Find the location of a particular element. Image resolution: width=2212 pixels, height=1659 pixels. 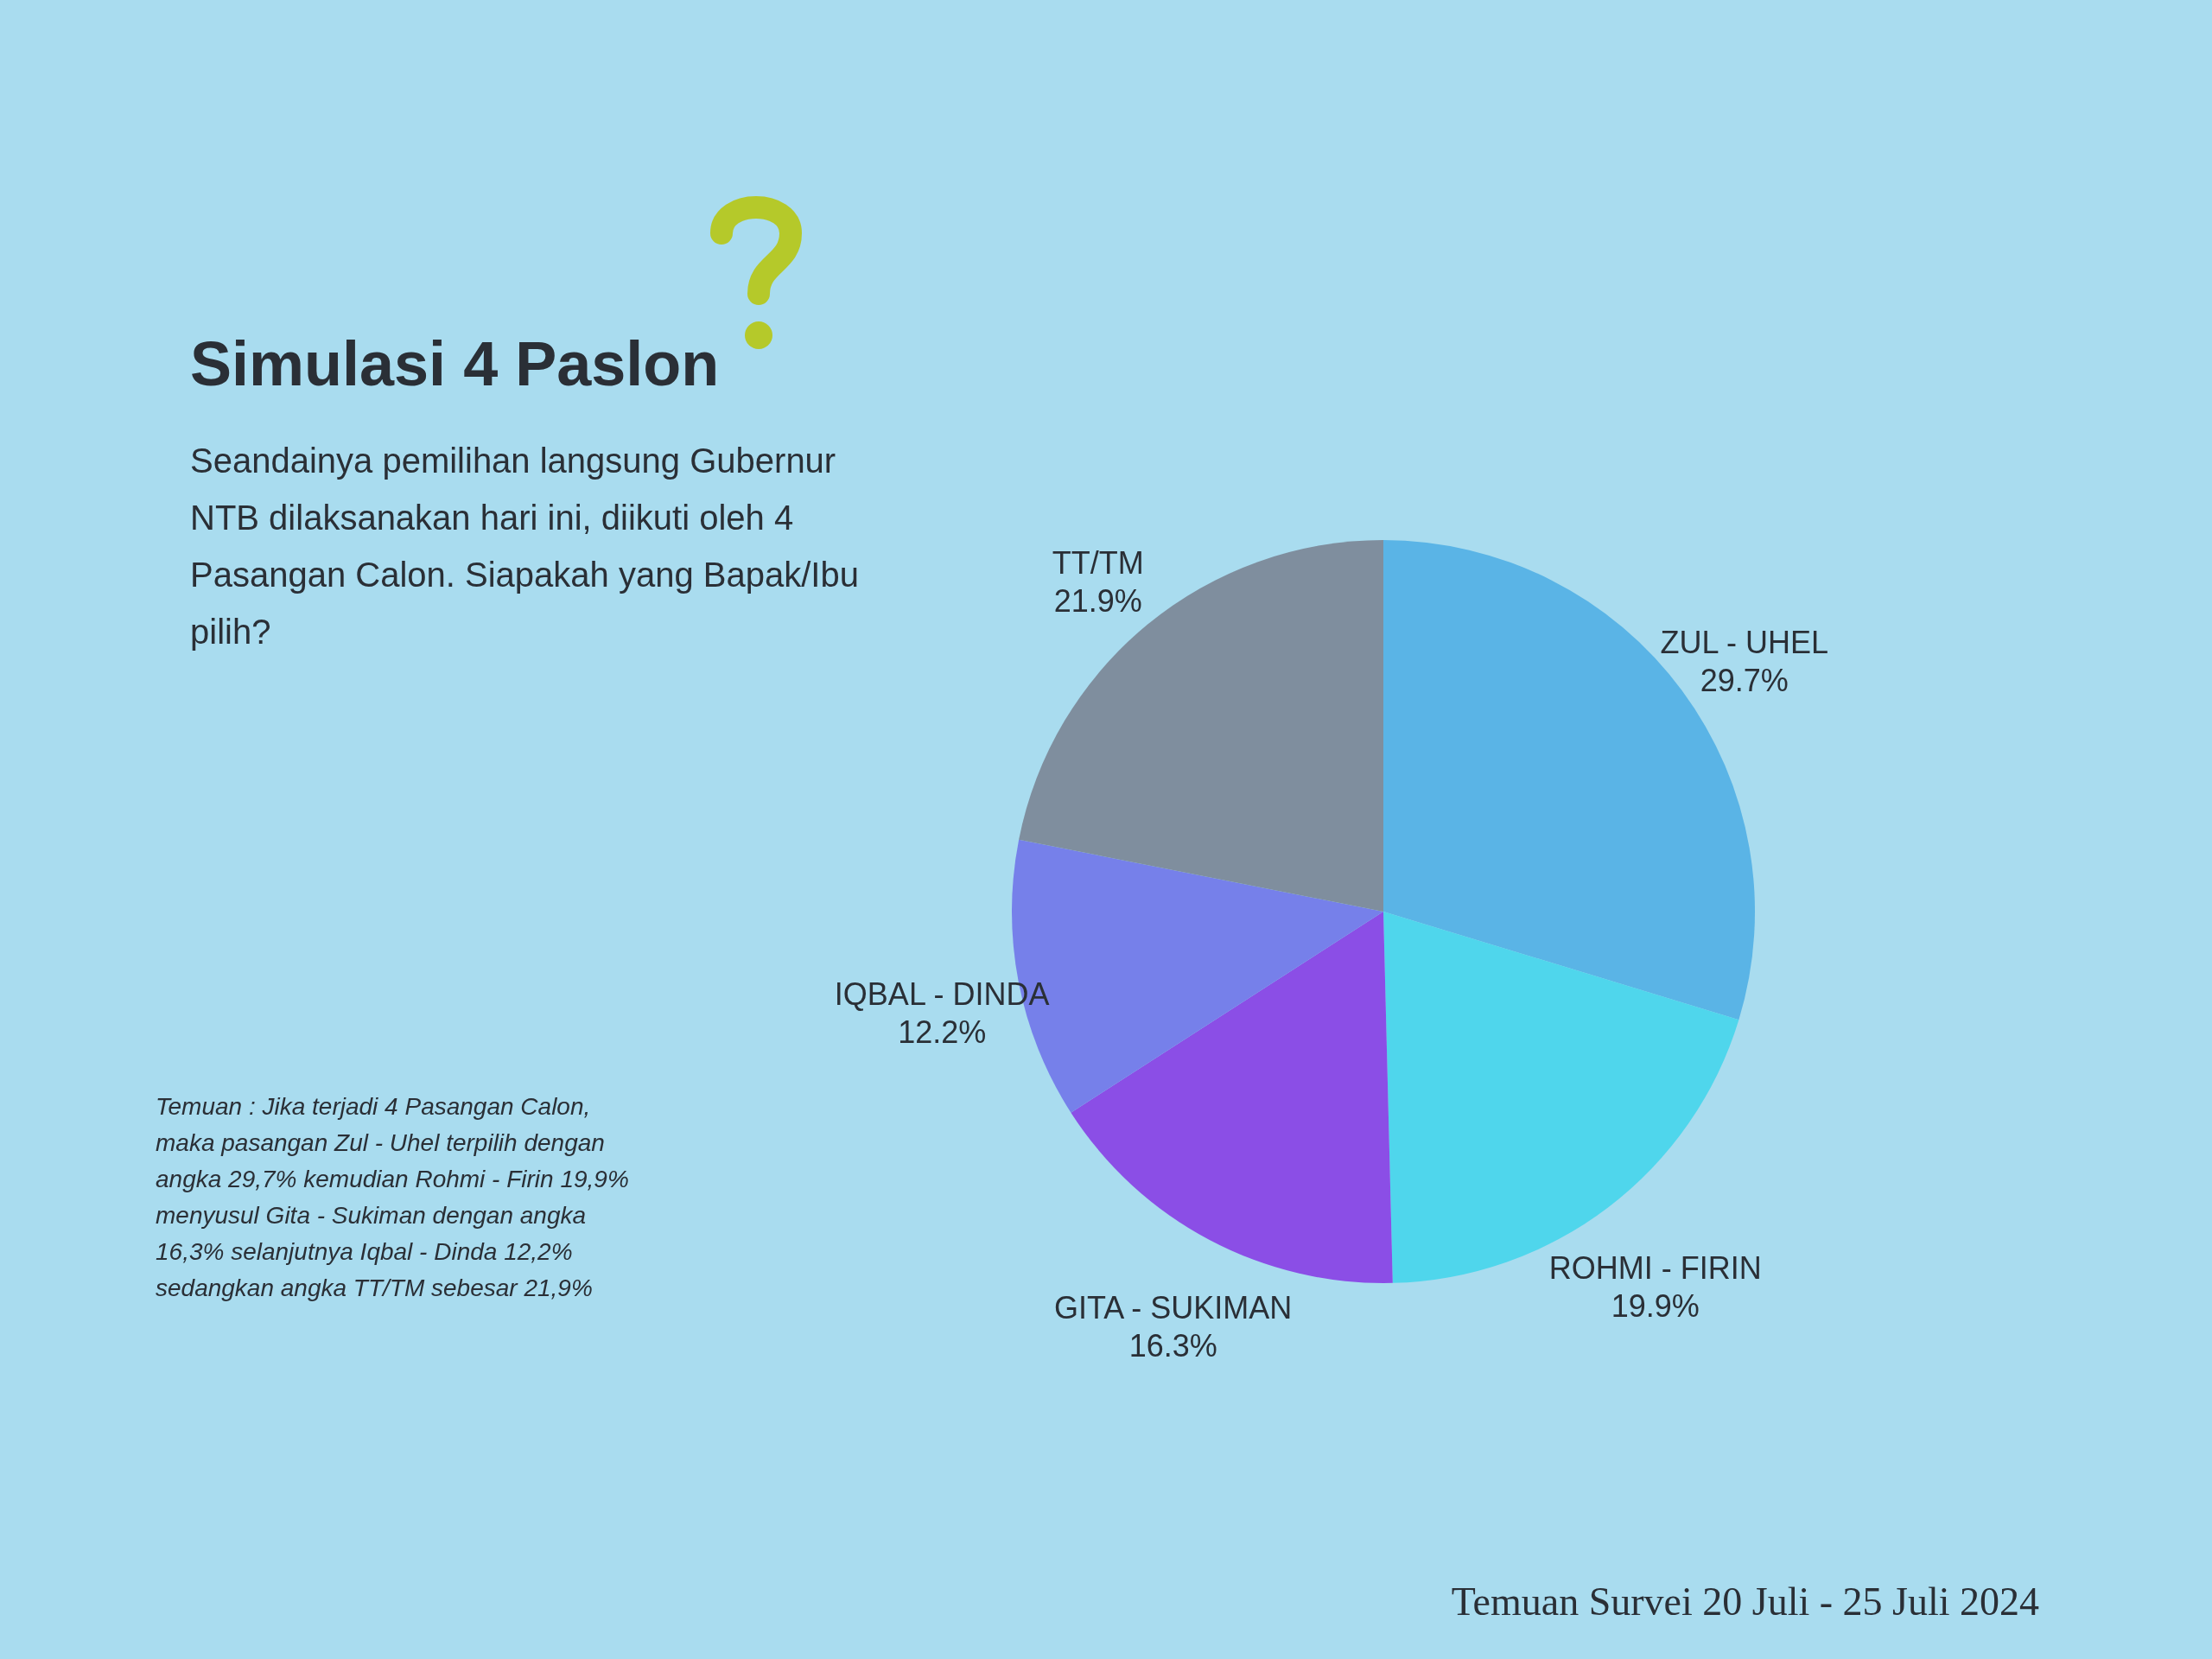

text: Seandainya pemilihan langsung Gubernur NTB dilaksanakan hari ini, diikuti oleh 4 Pasangan Calon. Siapakah yang Bapak/Ibu pilih? is located at coordinates (525, 546).